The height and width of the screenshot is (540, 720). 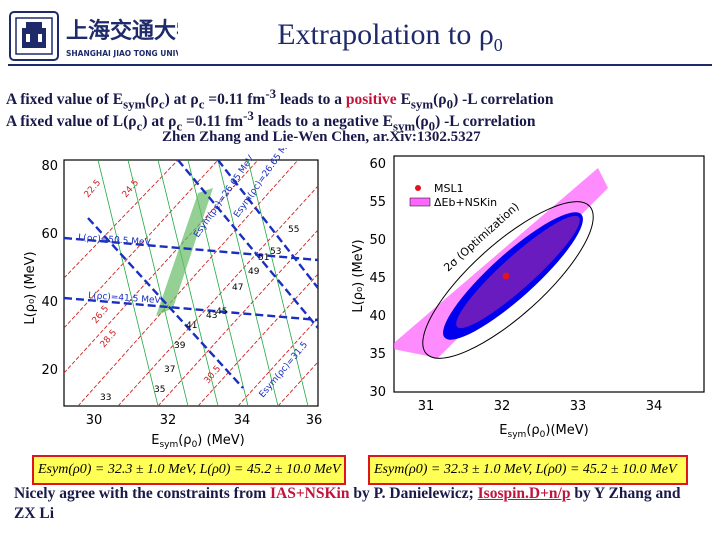 I want to click on right-xtick-0: 31, so click(x=426, y=406).